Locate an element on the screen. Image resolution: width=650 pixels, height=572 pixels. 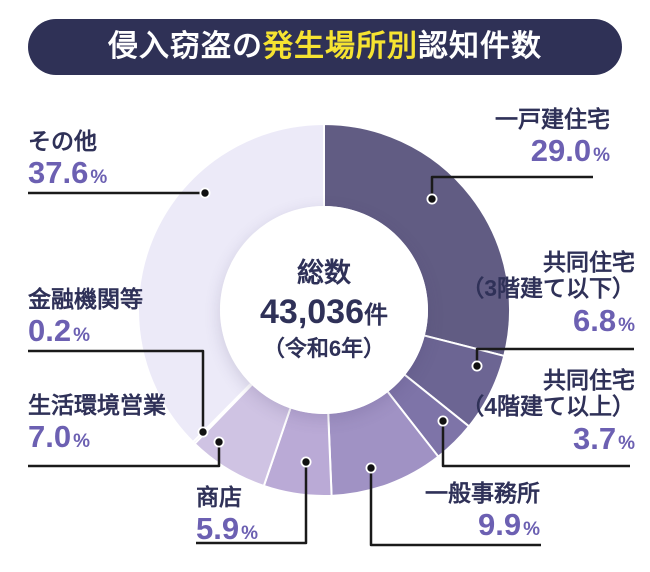
slice-percent: 29.0% is located at coordinates (570, 151).